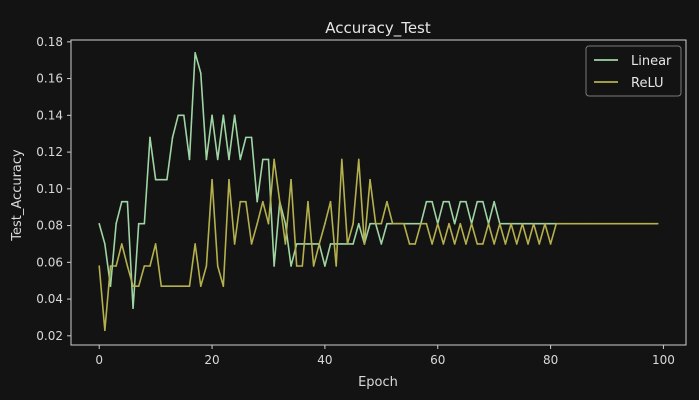 This screenshot has height=400, width=699. What do you see at coordinates (49, 115) in the screenshot?
I see `y-tick-label: 0.14` at bounding box center [49, 115].